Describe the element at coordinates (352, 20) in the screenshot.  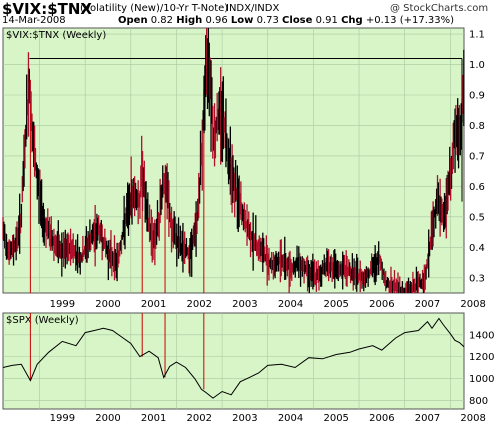
I see `chg-label: Chg` at that location.